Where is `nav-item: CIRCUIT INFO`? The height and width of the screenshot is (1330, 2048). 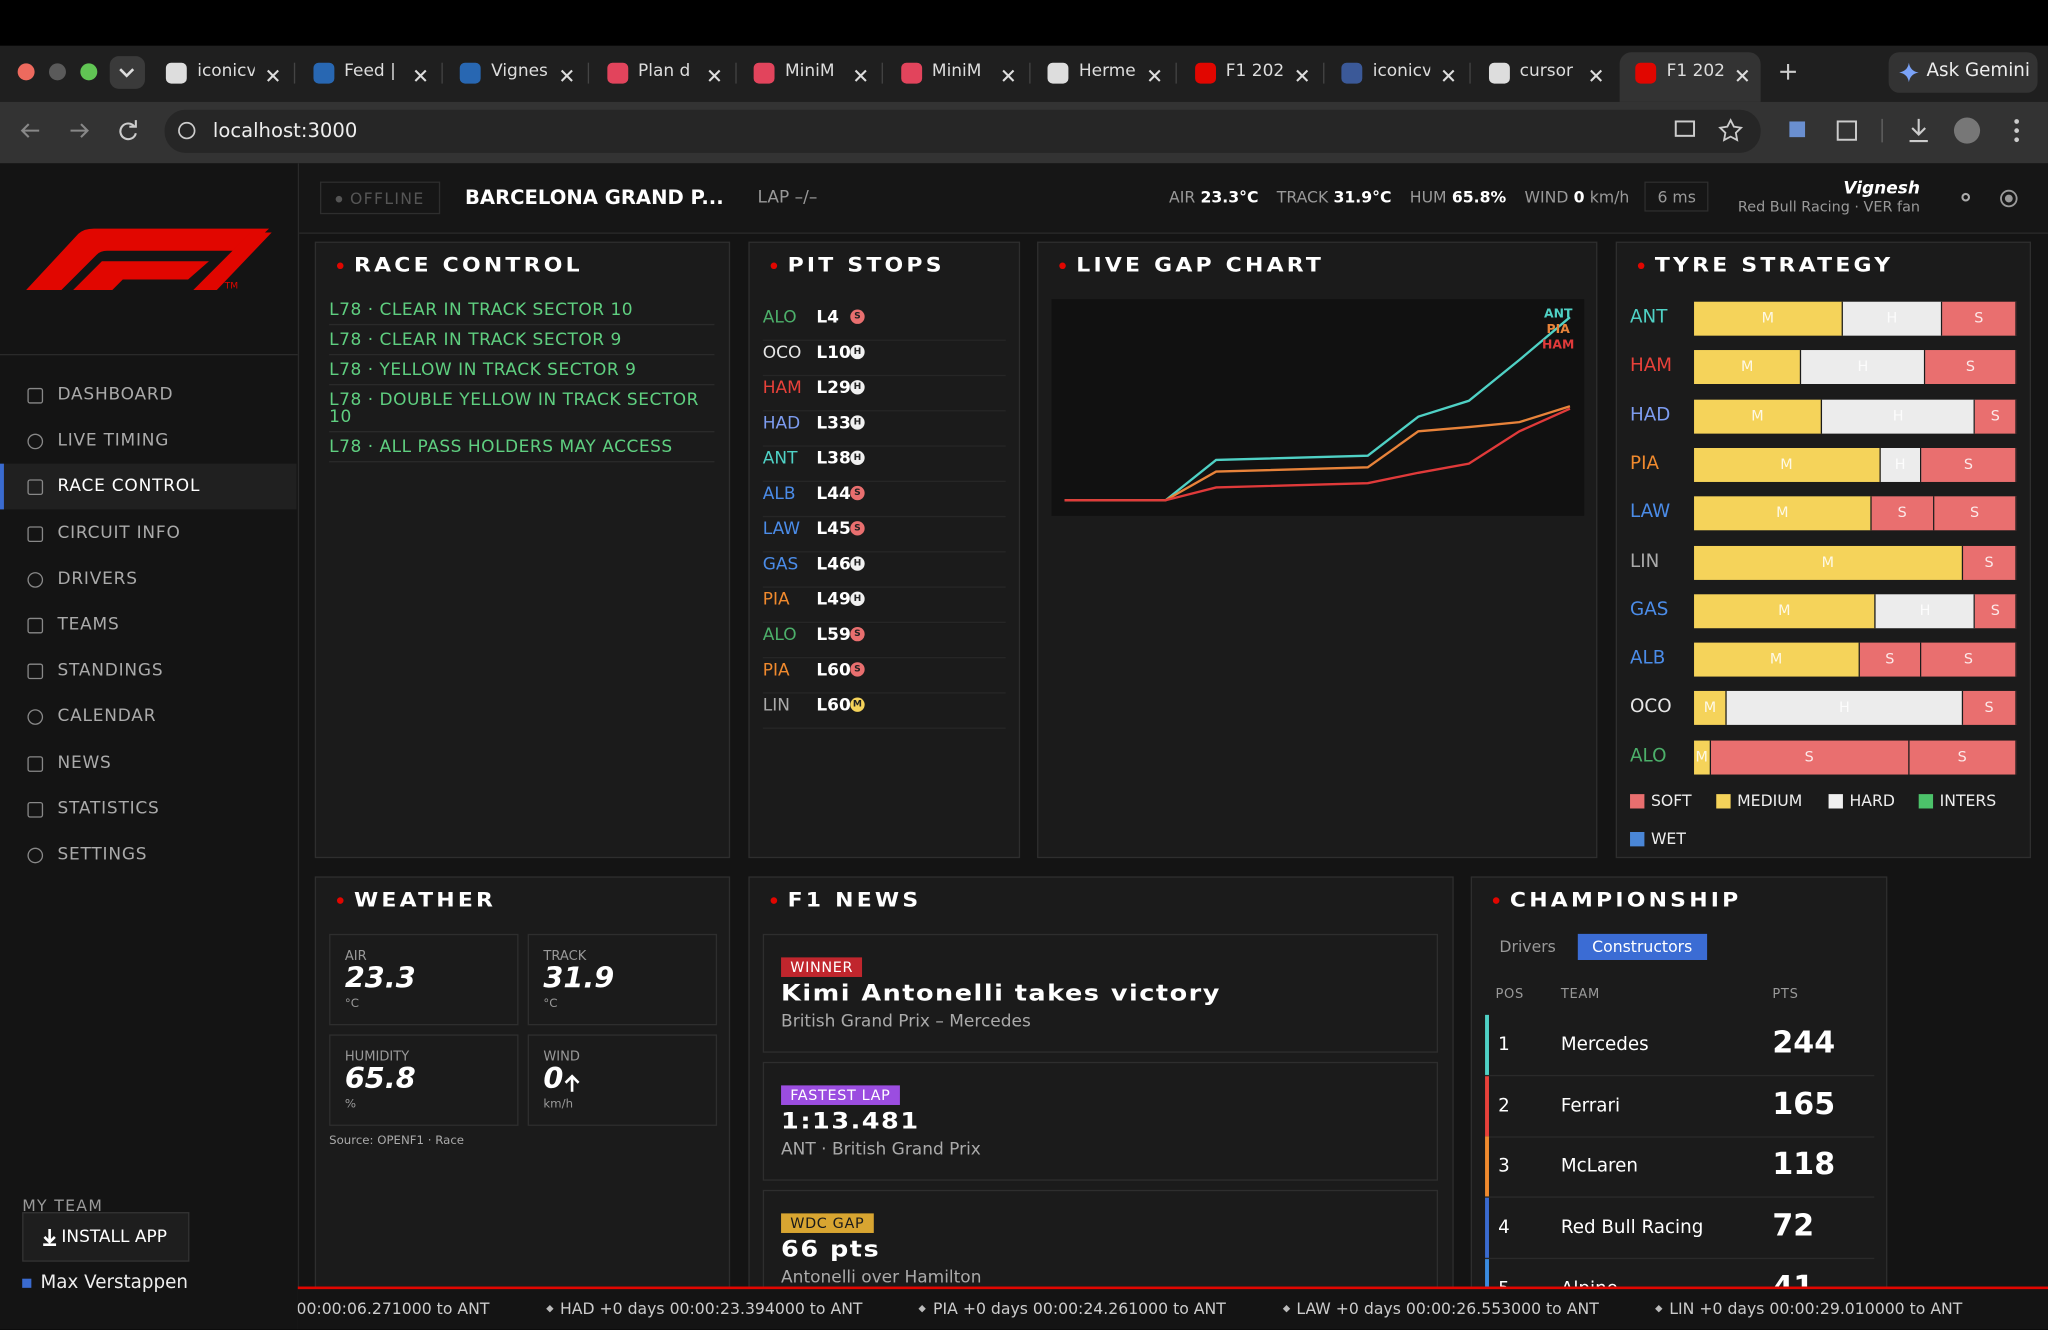 nav-item: CIRCUIT INFO is located at coordinates (148, 533).